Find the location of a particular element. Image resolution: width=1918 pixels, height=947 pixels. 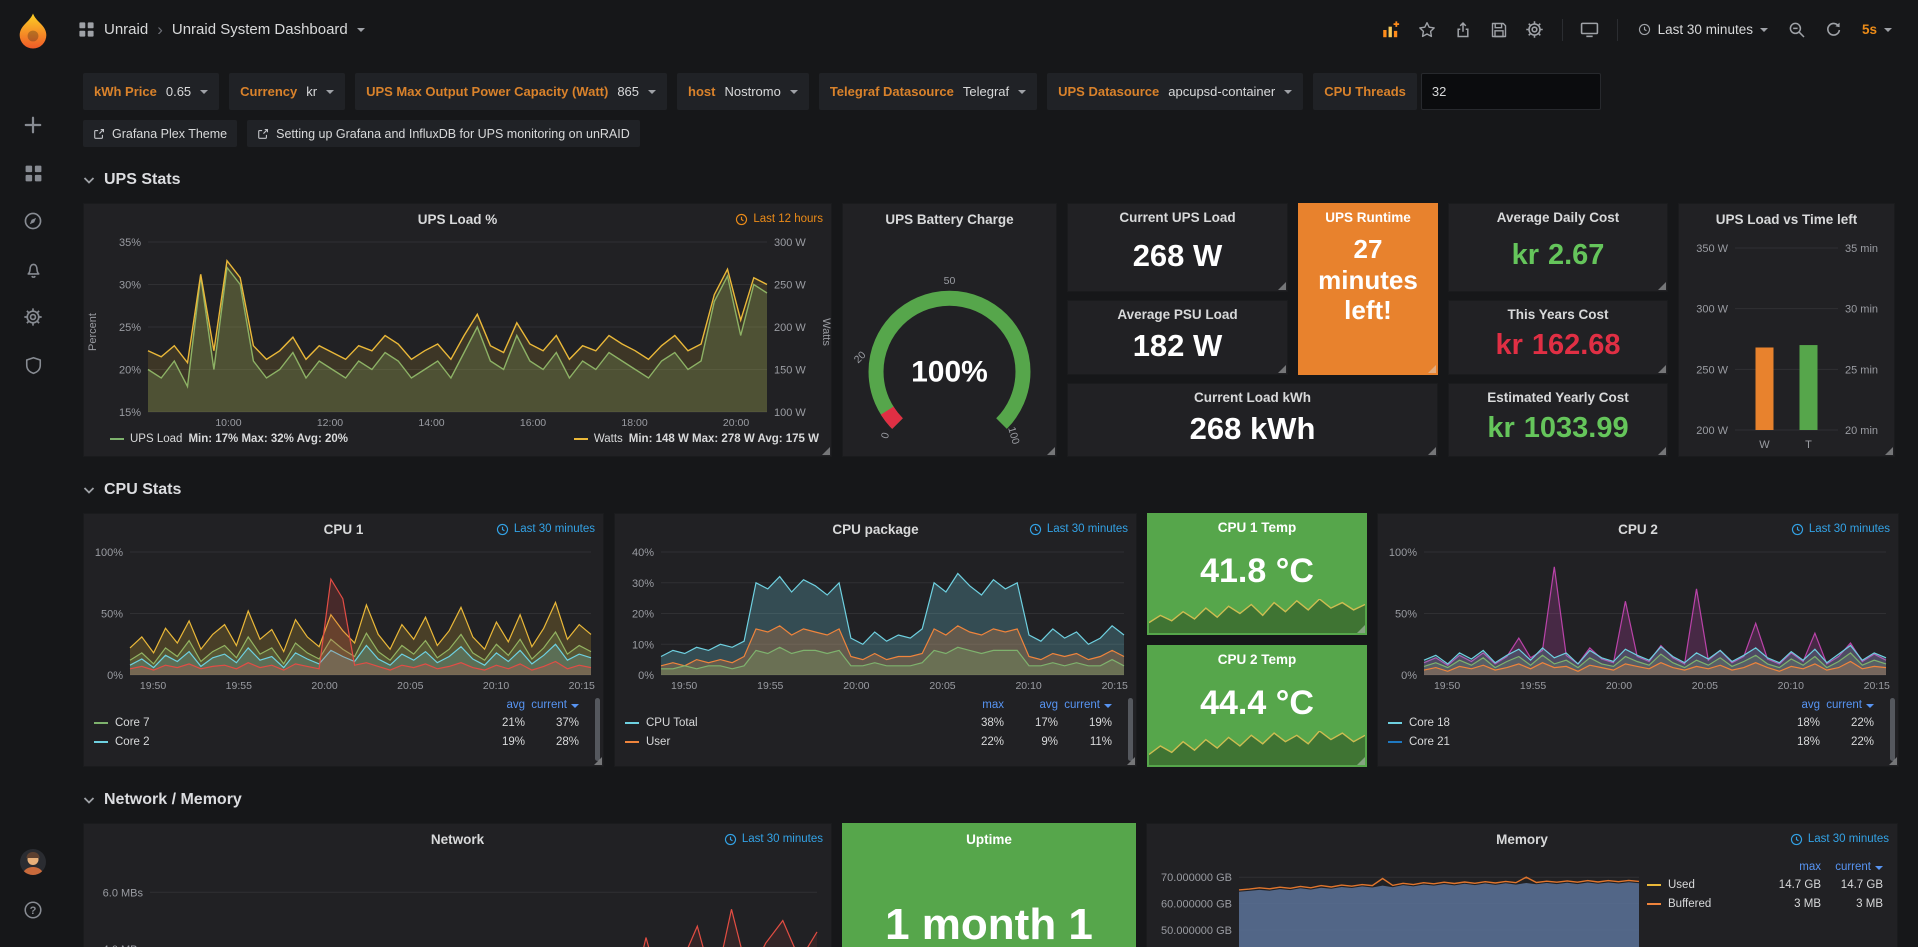

network-graph: 6.0 MBs4.0 MBs2.0 MBs is located at coordinates (457, 900).